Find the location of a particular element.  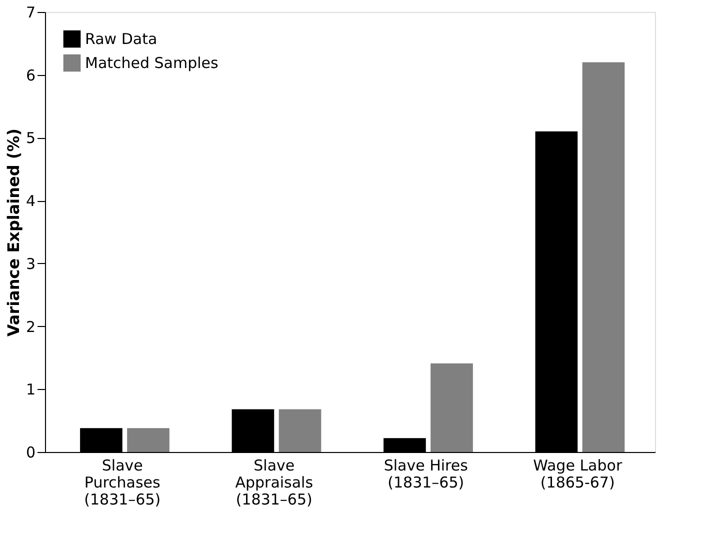

legend-label: Matched Samples is located at coordinates (152, 63).